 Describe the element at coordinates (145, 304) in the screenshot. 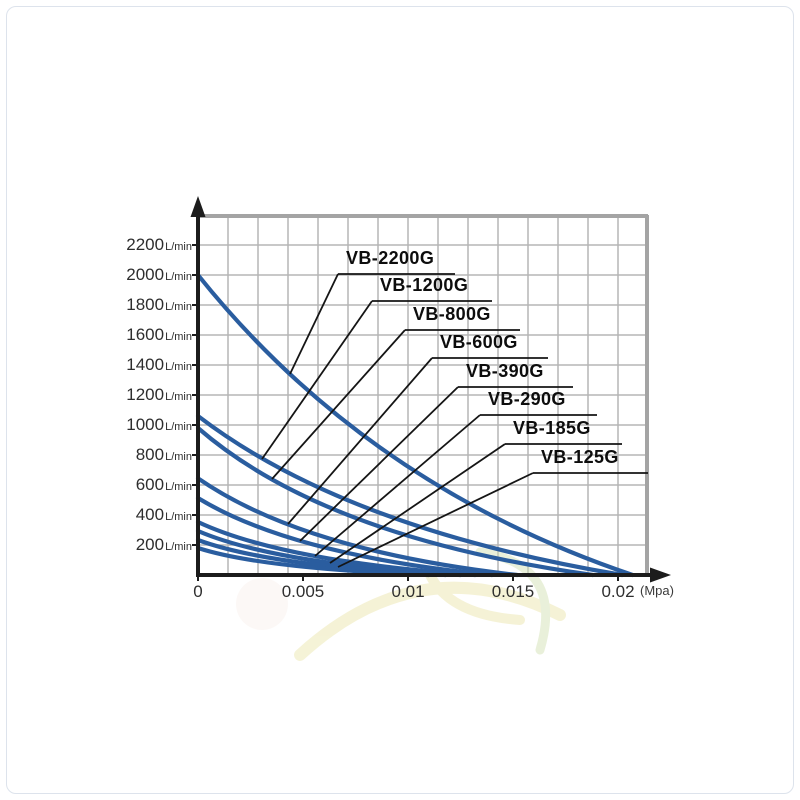

I see `y-tick-value: 1800` at that location.